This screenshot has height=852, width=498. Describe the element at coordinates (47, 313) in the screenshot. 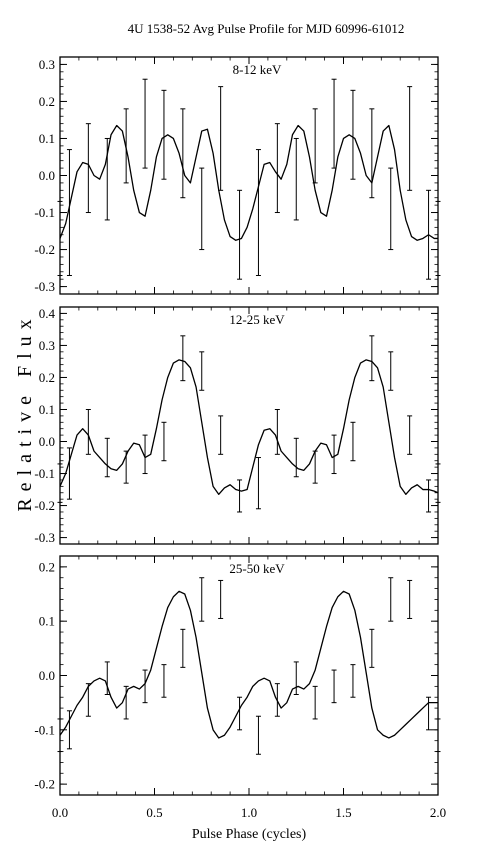

I see `y-tick-label: 0.4` at that location.